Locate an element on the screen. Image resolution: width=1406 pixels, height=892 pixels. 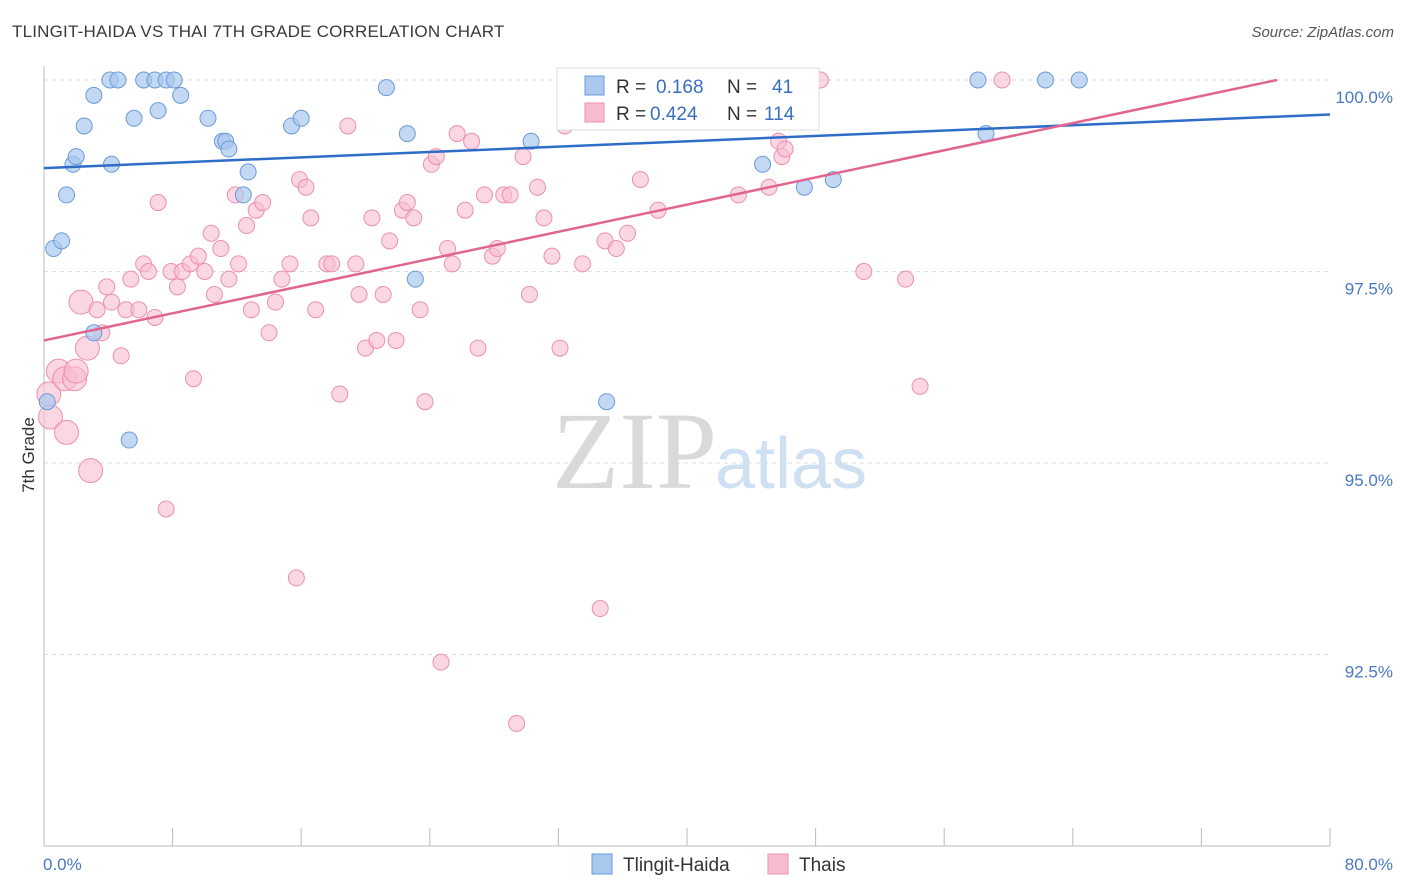
legend-n-label-2: N = is located at coordinates (742, 114).